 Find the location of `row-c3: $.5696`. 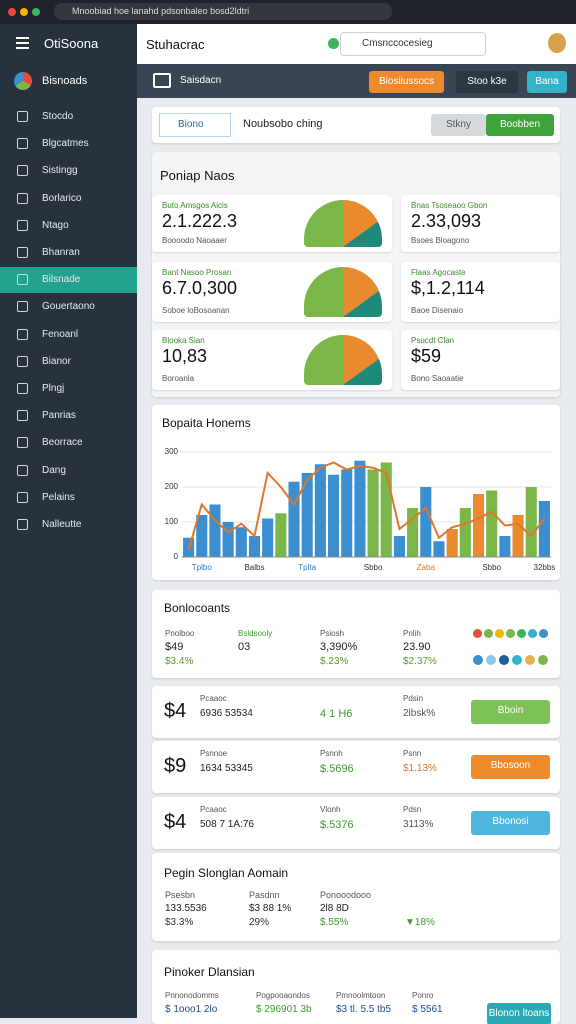

row-c3: $.5696 is located at coordinates (337, 769).